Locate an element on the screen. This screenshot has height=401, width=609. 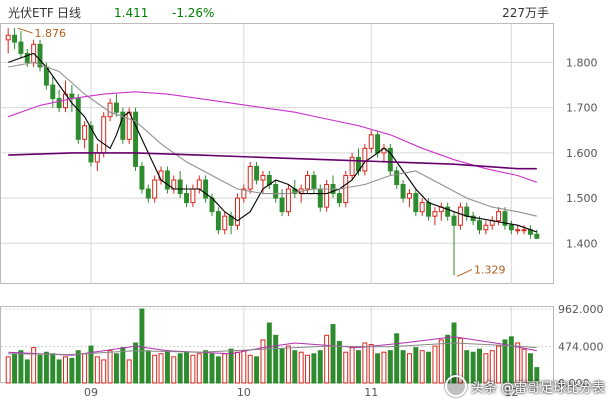
watermark: 头条 @雷哥足球比分表 is located at coordinates (520, 386).